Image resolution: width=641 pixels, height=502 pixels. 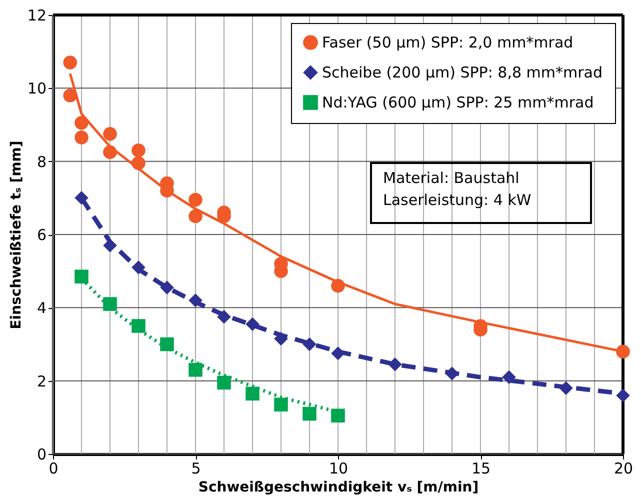 I want to click on y-tick-label: 2, so click(x=41, y=381).